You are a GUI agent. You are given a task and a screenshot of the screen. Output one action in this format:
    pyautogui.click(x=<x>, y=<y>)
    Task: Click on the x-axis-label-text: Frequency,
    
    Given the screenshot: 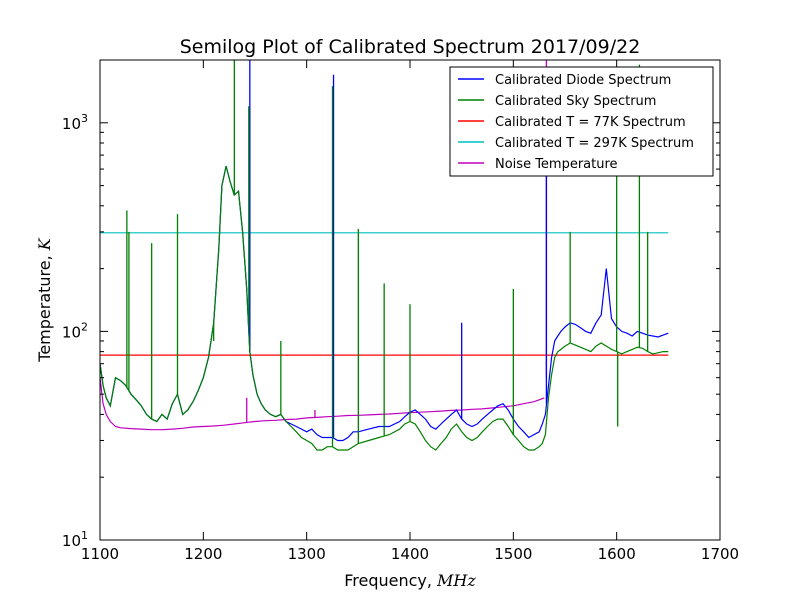 What is the action you would take?
    pyautogui.click(x=390, y=580)
    